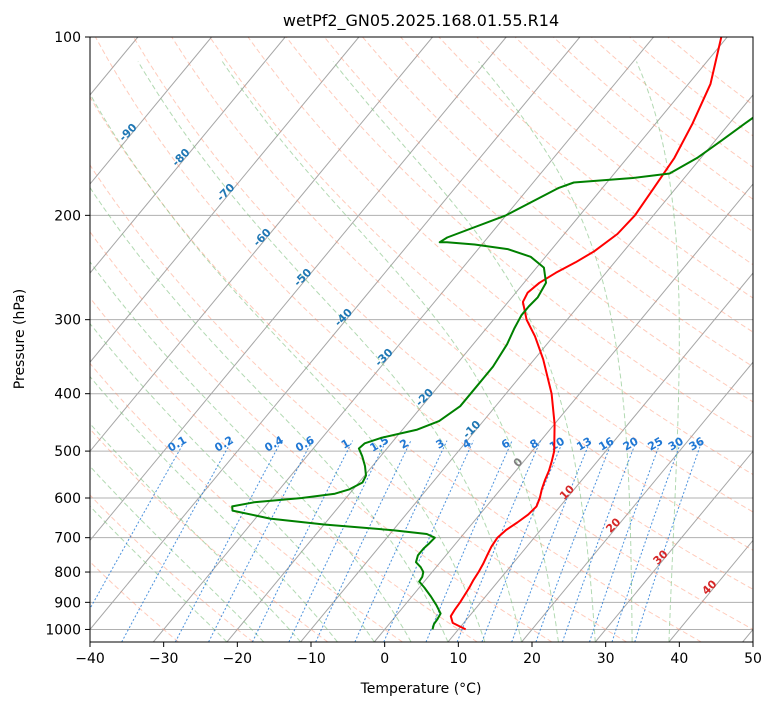 This screenshot has height=708, width=775. I want to click on chart-title: wetPf2_GN05.2025.168.01.55.R14, so click(421, 21).